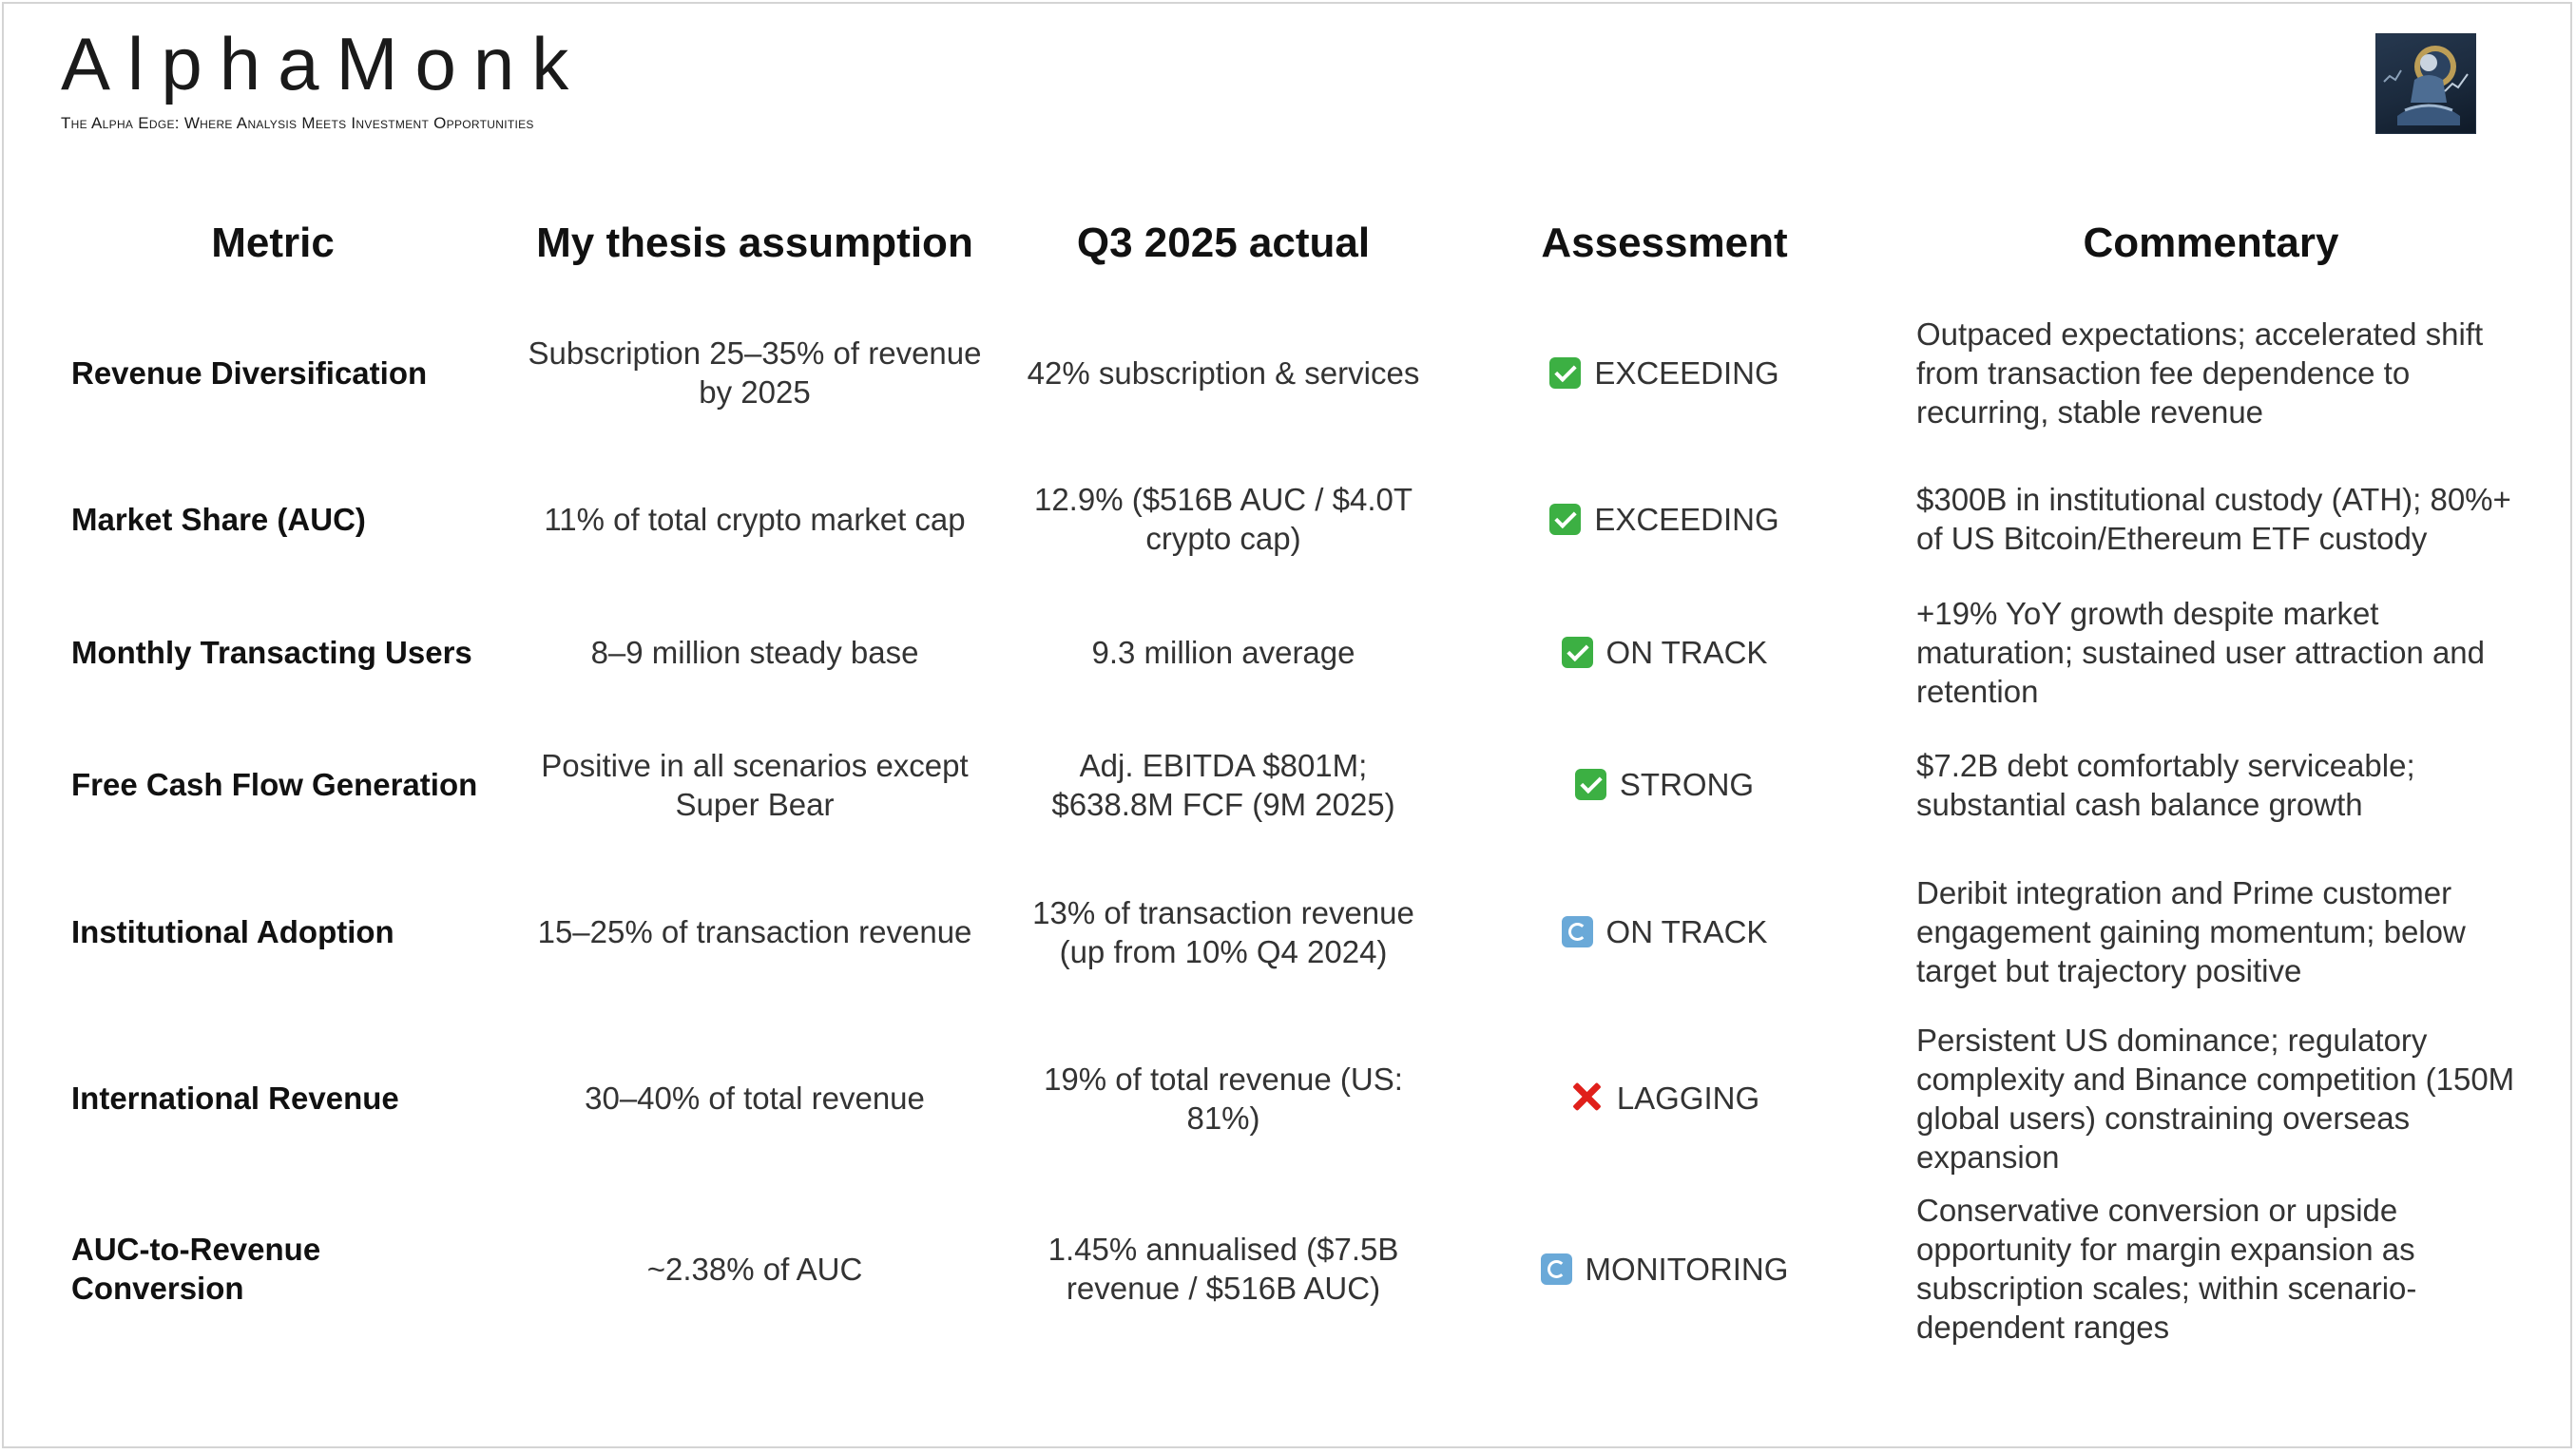  What do you see at coordinates (1223, 1098) in the screenshot?
I see `actual-cell: 19% of total revenue (US: 81%)` at bounding box center [1223, 1098].